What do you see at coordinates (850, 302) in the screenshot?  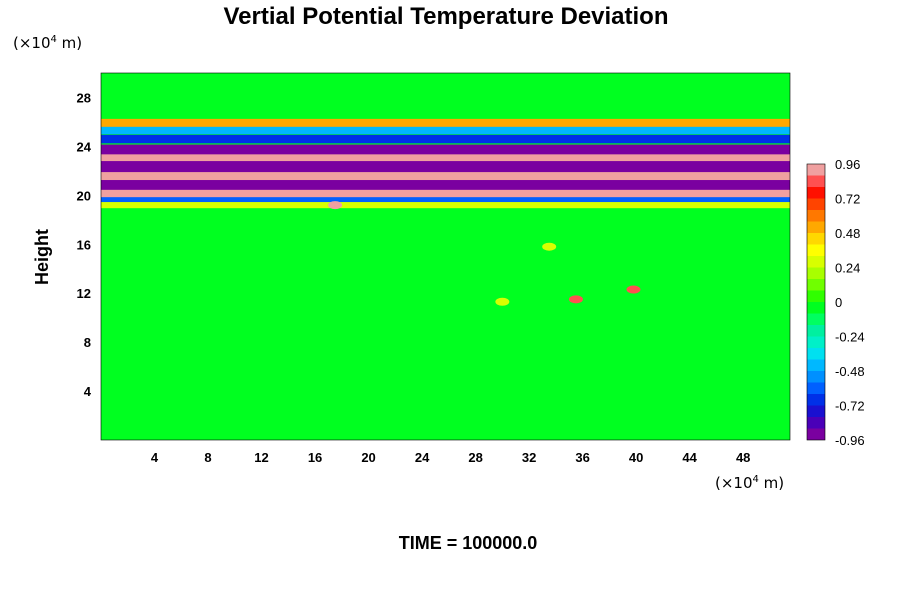 I see `colorbar-tick-labels: 0.96 0.72 0.48 0.24 0 -0.24 -0.48 -0.72 -0.96` at bounding box center [850, 302].